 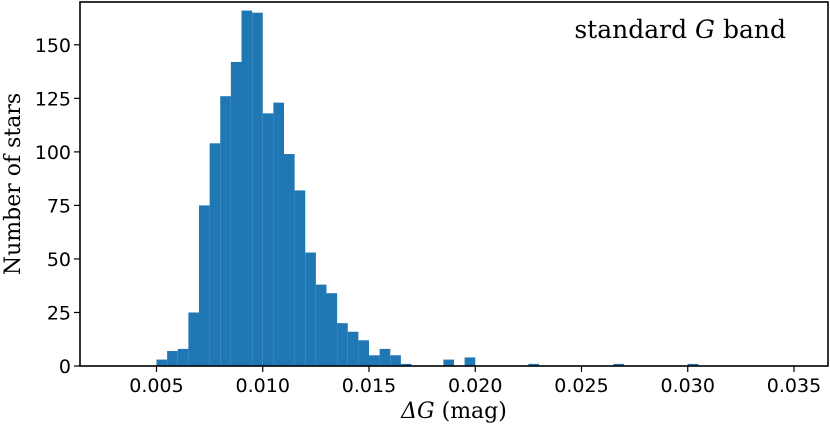 What do you see at coordinates (705, 29) in the screenshot?
I see `band-annotation-symbol: G` at bounding box center [705, 29].